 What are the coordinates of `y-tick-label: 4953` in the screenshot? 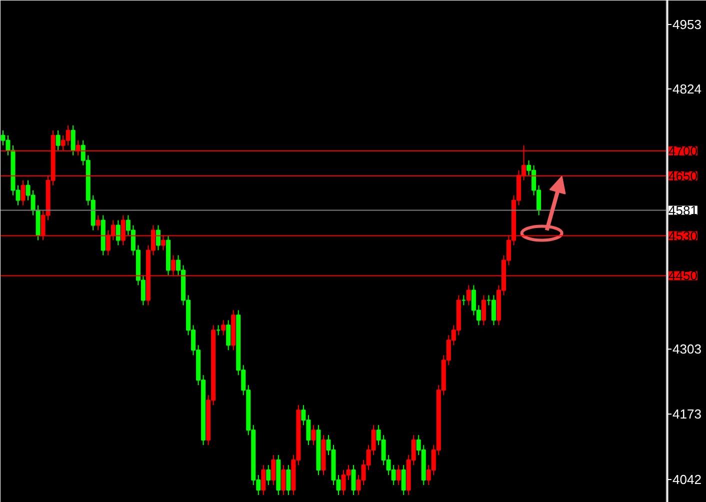 It's located at (687, 24).